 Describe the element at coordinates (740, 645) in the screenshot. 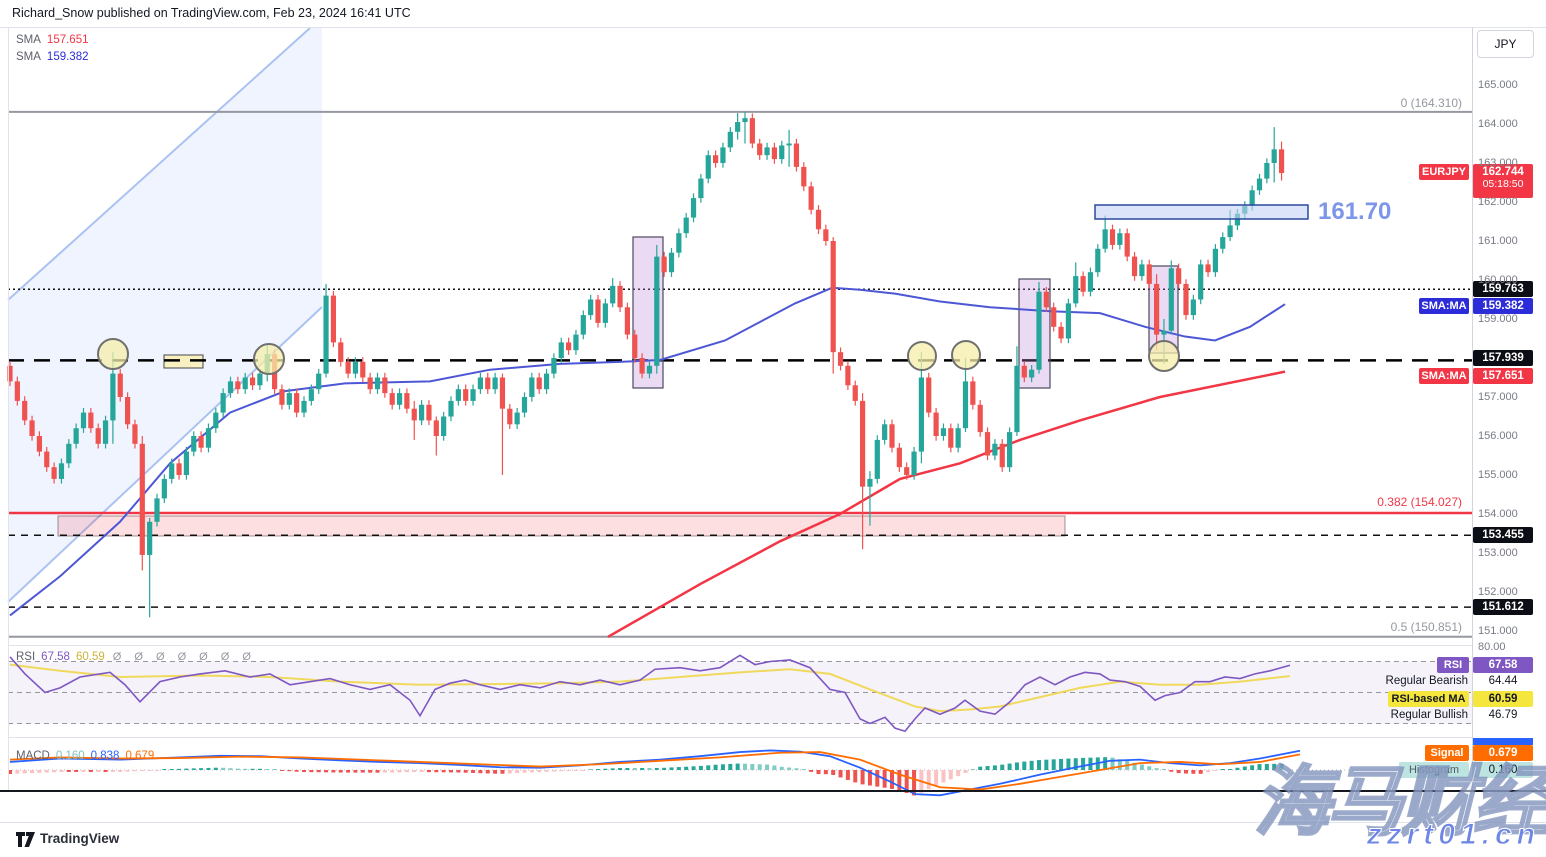

I see `rsi-pane-divider` at that location.